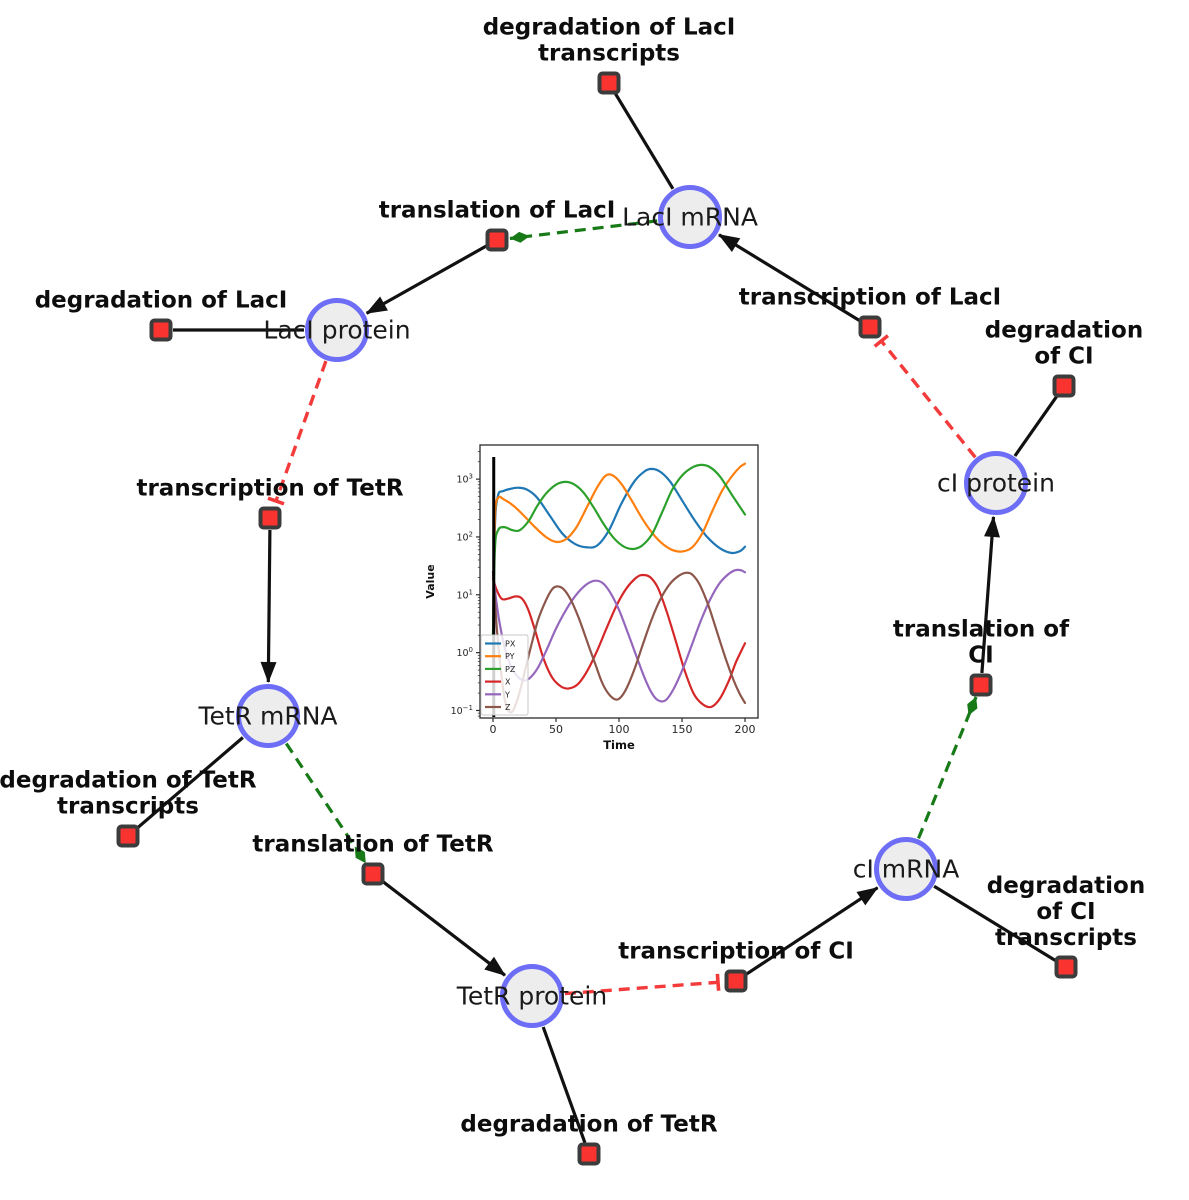 This screenshot has width=1189, height=1200. Describe the element at coordinates (508, 707) in the screenshot. I see `legend-label-Z: Z` at that location.